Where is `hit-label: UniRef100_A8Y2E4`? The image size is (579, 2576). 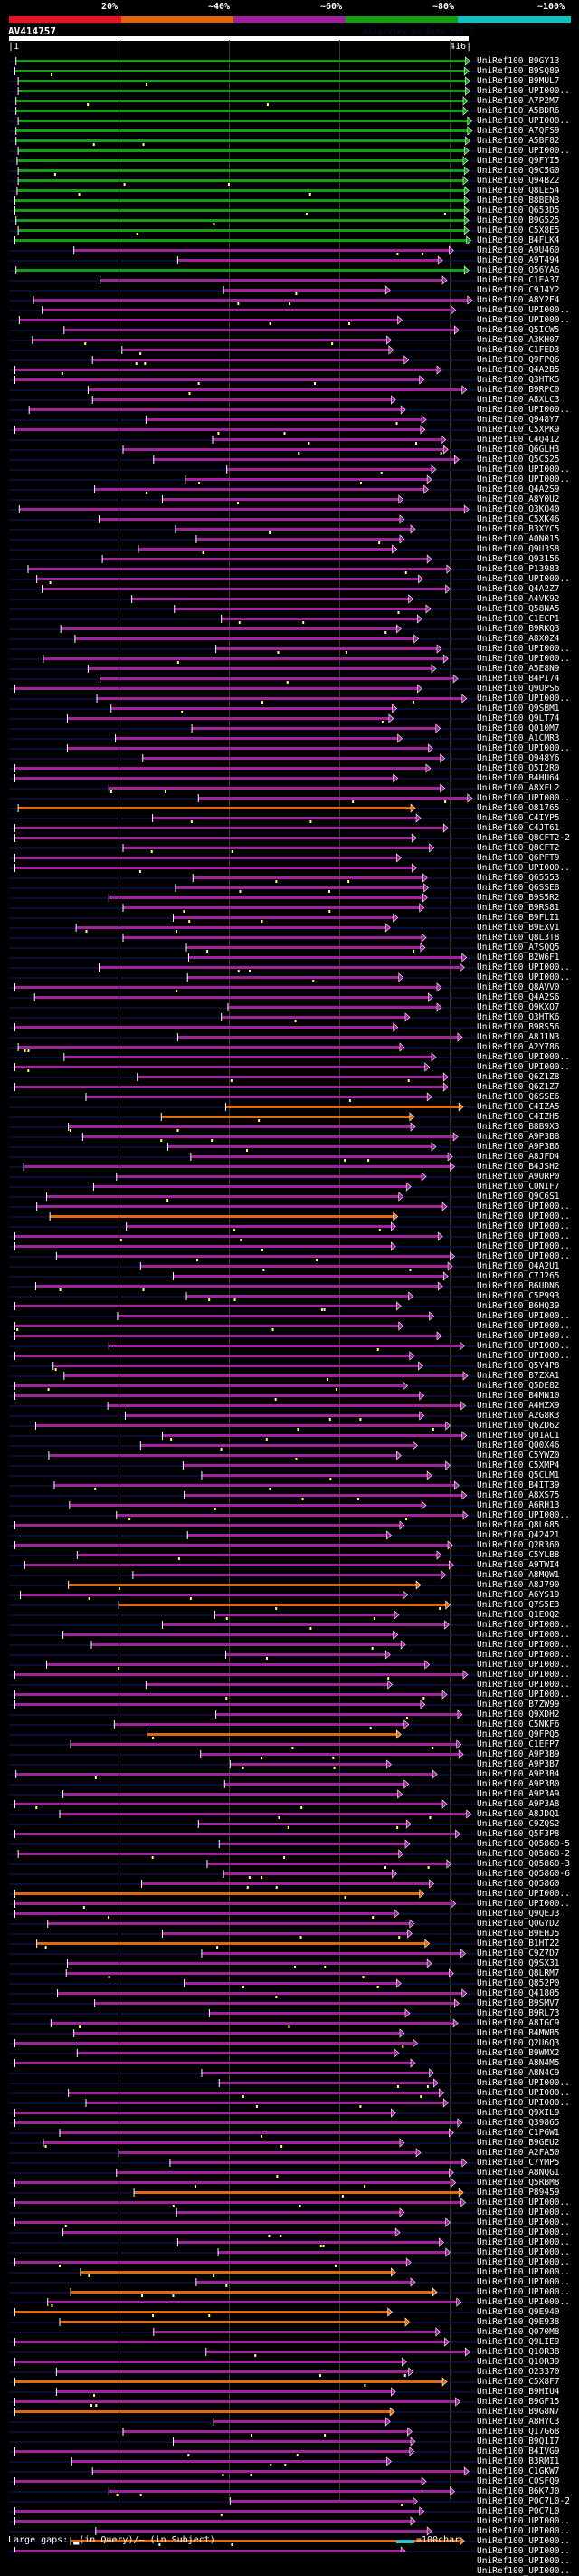 hit-label: UniRef100_A8Y2E4 is located at coordinates (518, 300).